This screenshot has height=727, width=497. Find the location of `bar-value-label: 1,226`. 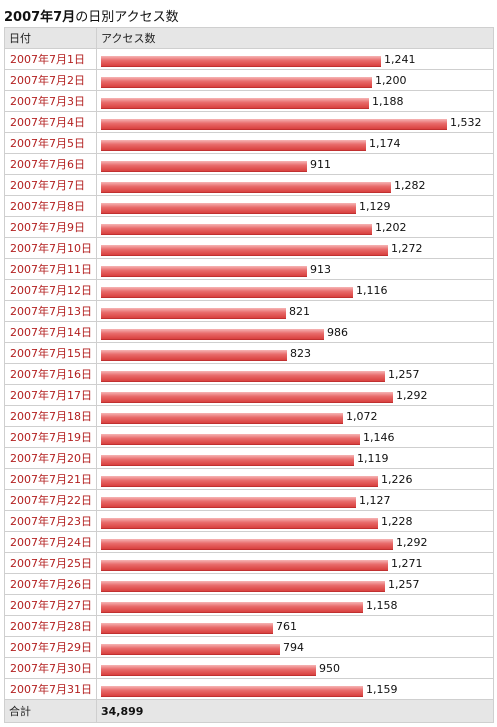

bar-value-label: 1,226 is located at coordinates (397, 479).